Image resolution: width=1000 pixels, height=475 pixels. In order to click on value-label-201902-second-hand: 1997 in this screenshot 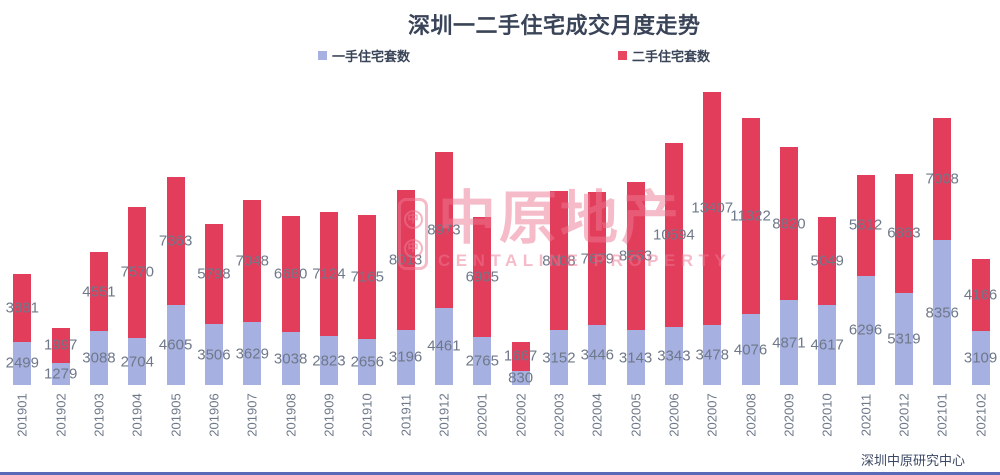, I will do `click(60, 345)`.